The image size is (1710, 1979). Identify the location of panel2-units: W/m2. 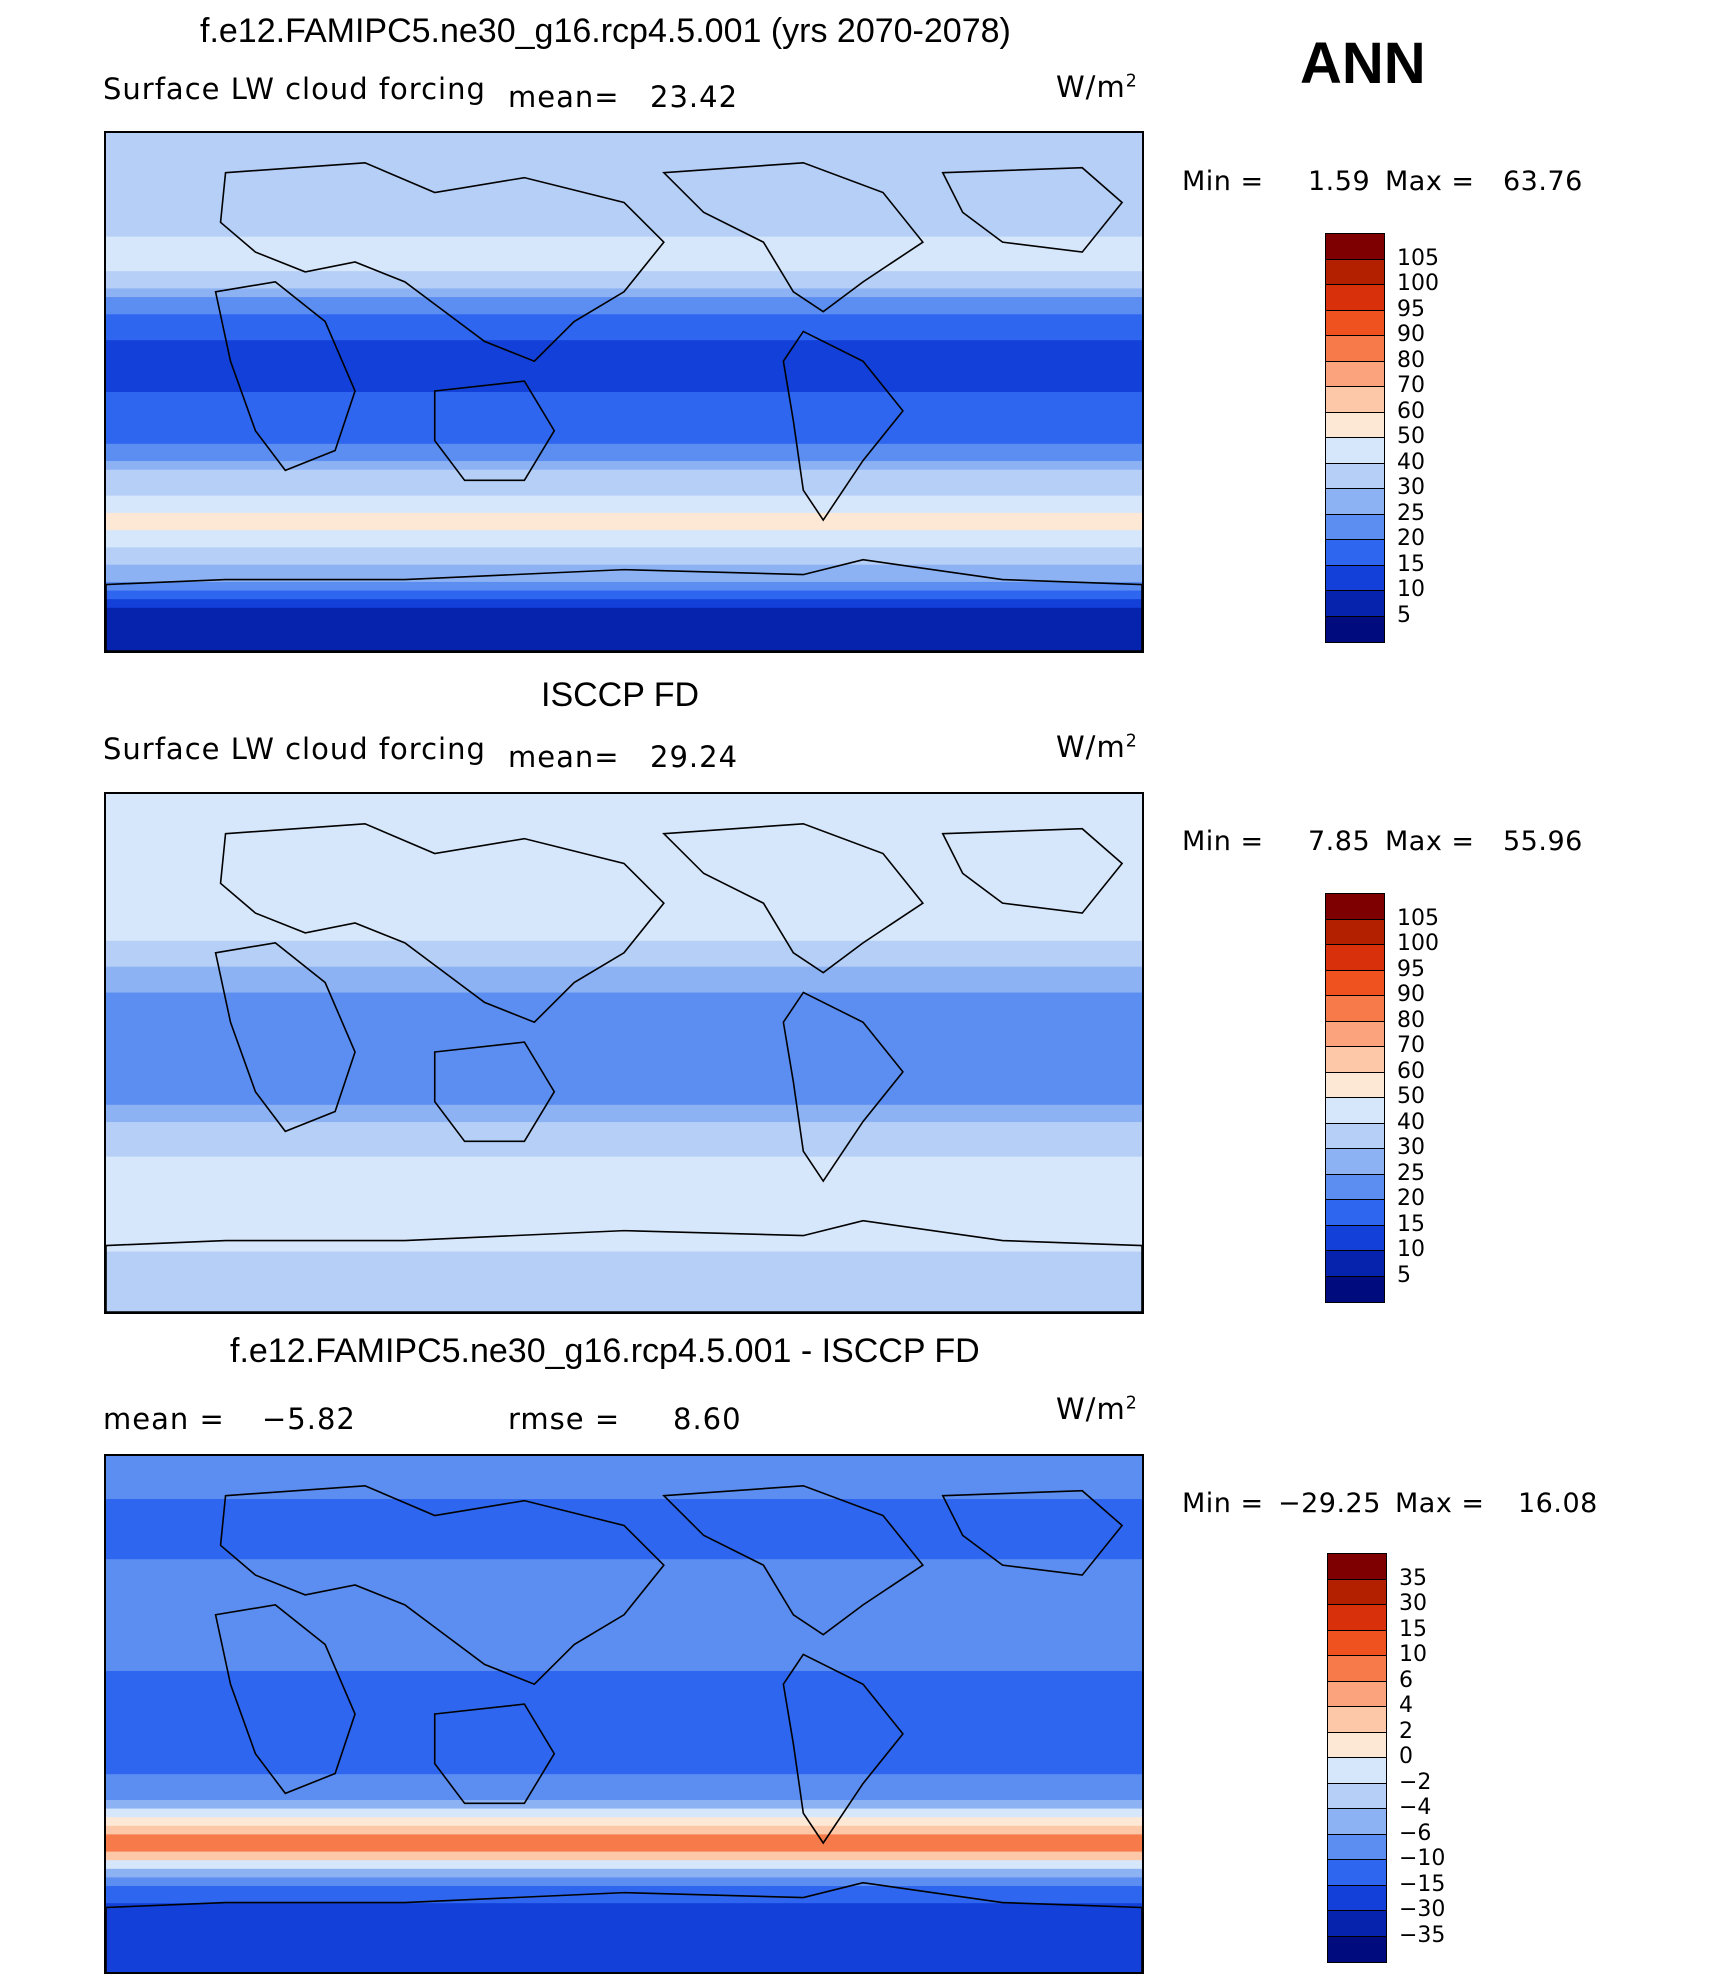
(1097, 747).